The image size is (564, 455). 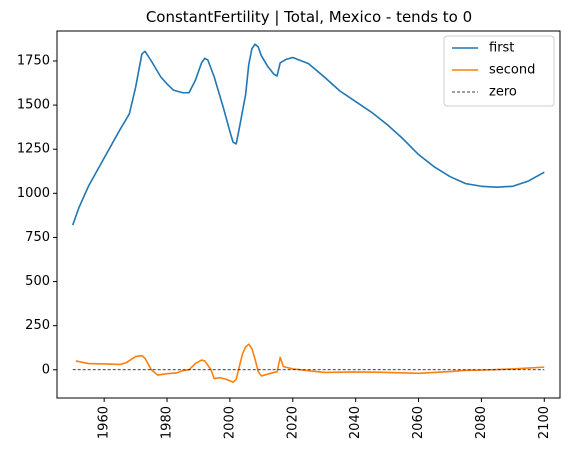 I want to click on y-tick-label: 1500, so click(x=33, y=105).